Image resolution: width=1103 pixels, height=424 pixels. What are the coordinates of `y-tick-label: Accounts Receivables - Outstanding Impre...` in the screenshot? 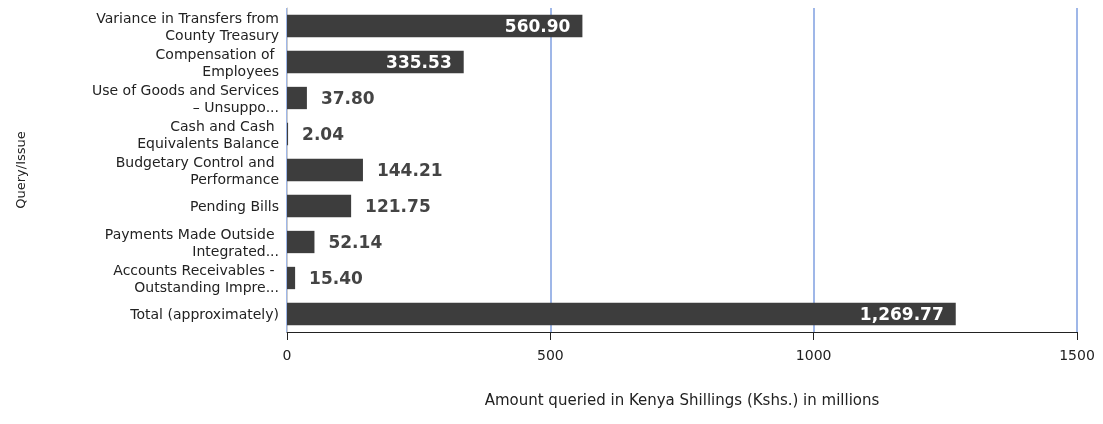 It's located at (196, 278).